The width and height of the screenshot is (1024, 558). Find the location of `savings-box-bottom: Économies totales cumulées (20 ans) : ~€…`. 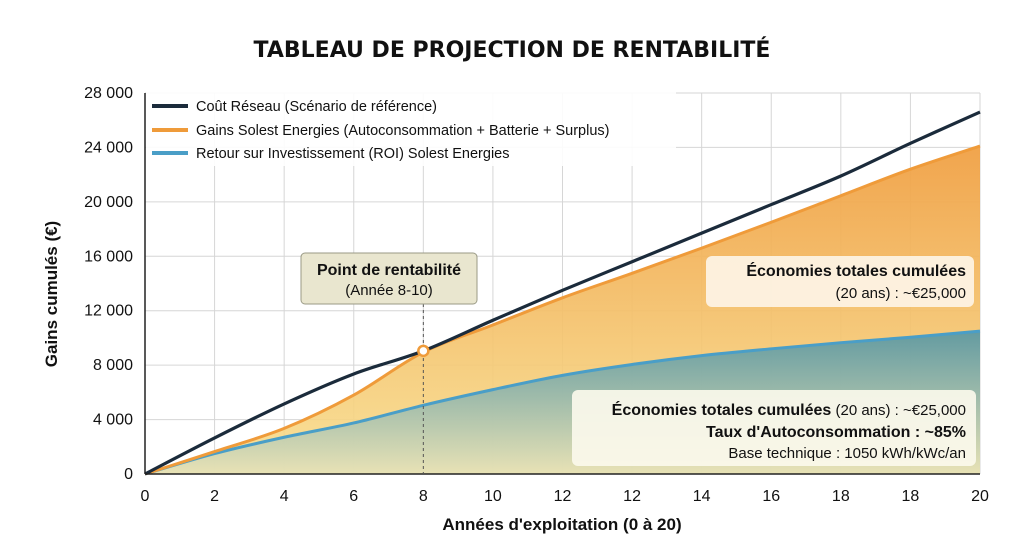

savings-box-bottom: Économies totales cumulées (20 ans) : ~€… is located at coordinates (774, 428).